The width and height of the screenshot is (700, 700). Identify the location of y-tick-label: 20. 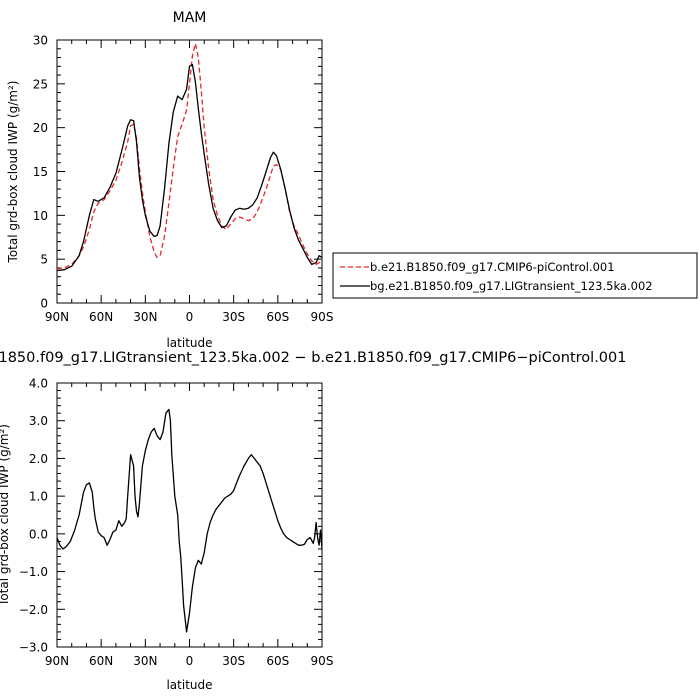
(40, 128).